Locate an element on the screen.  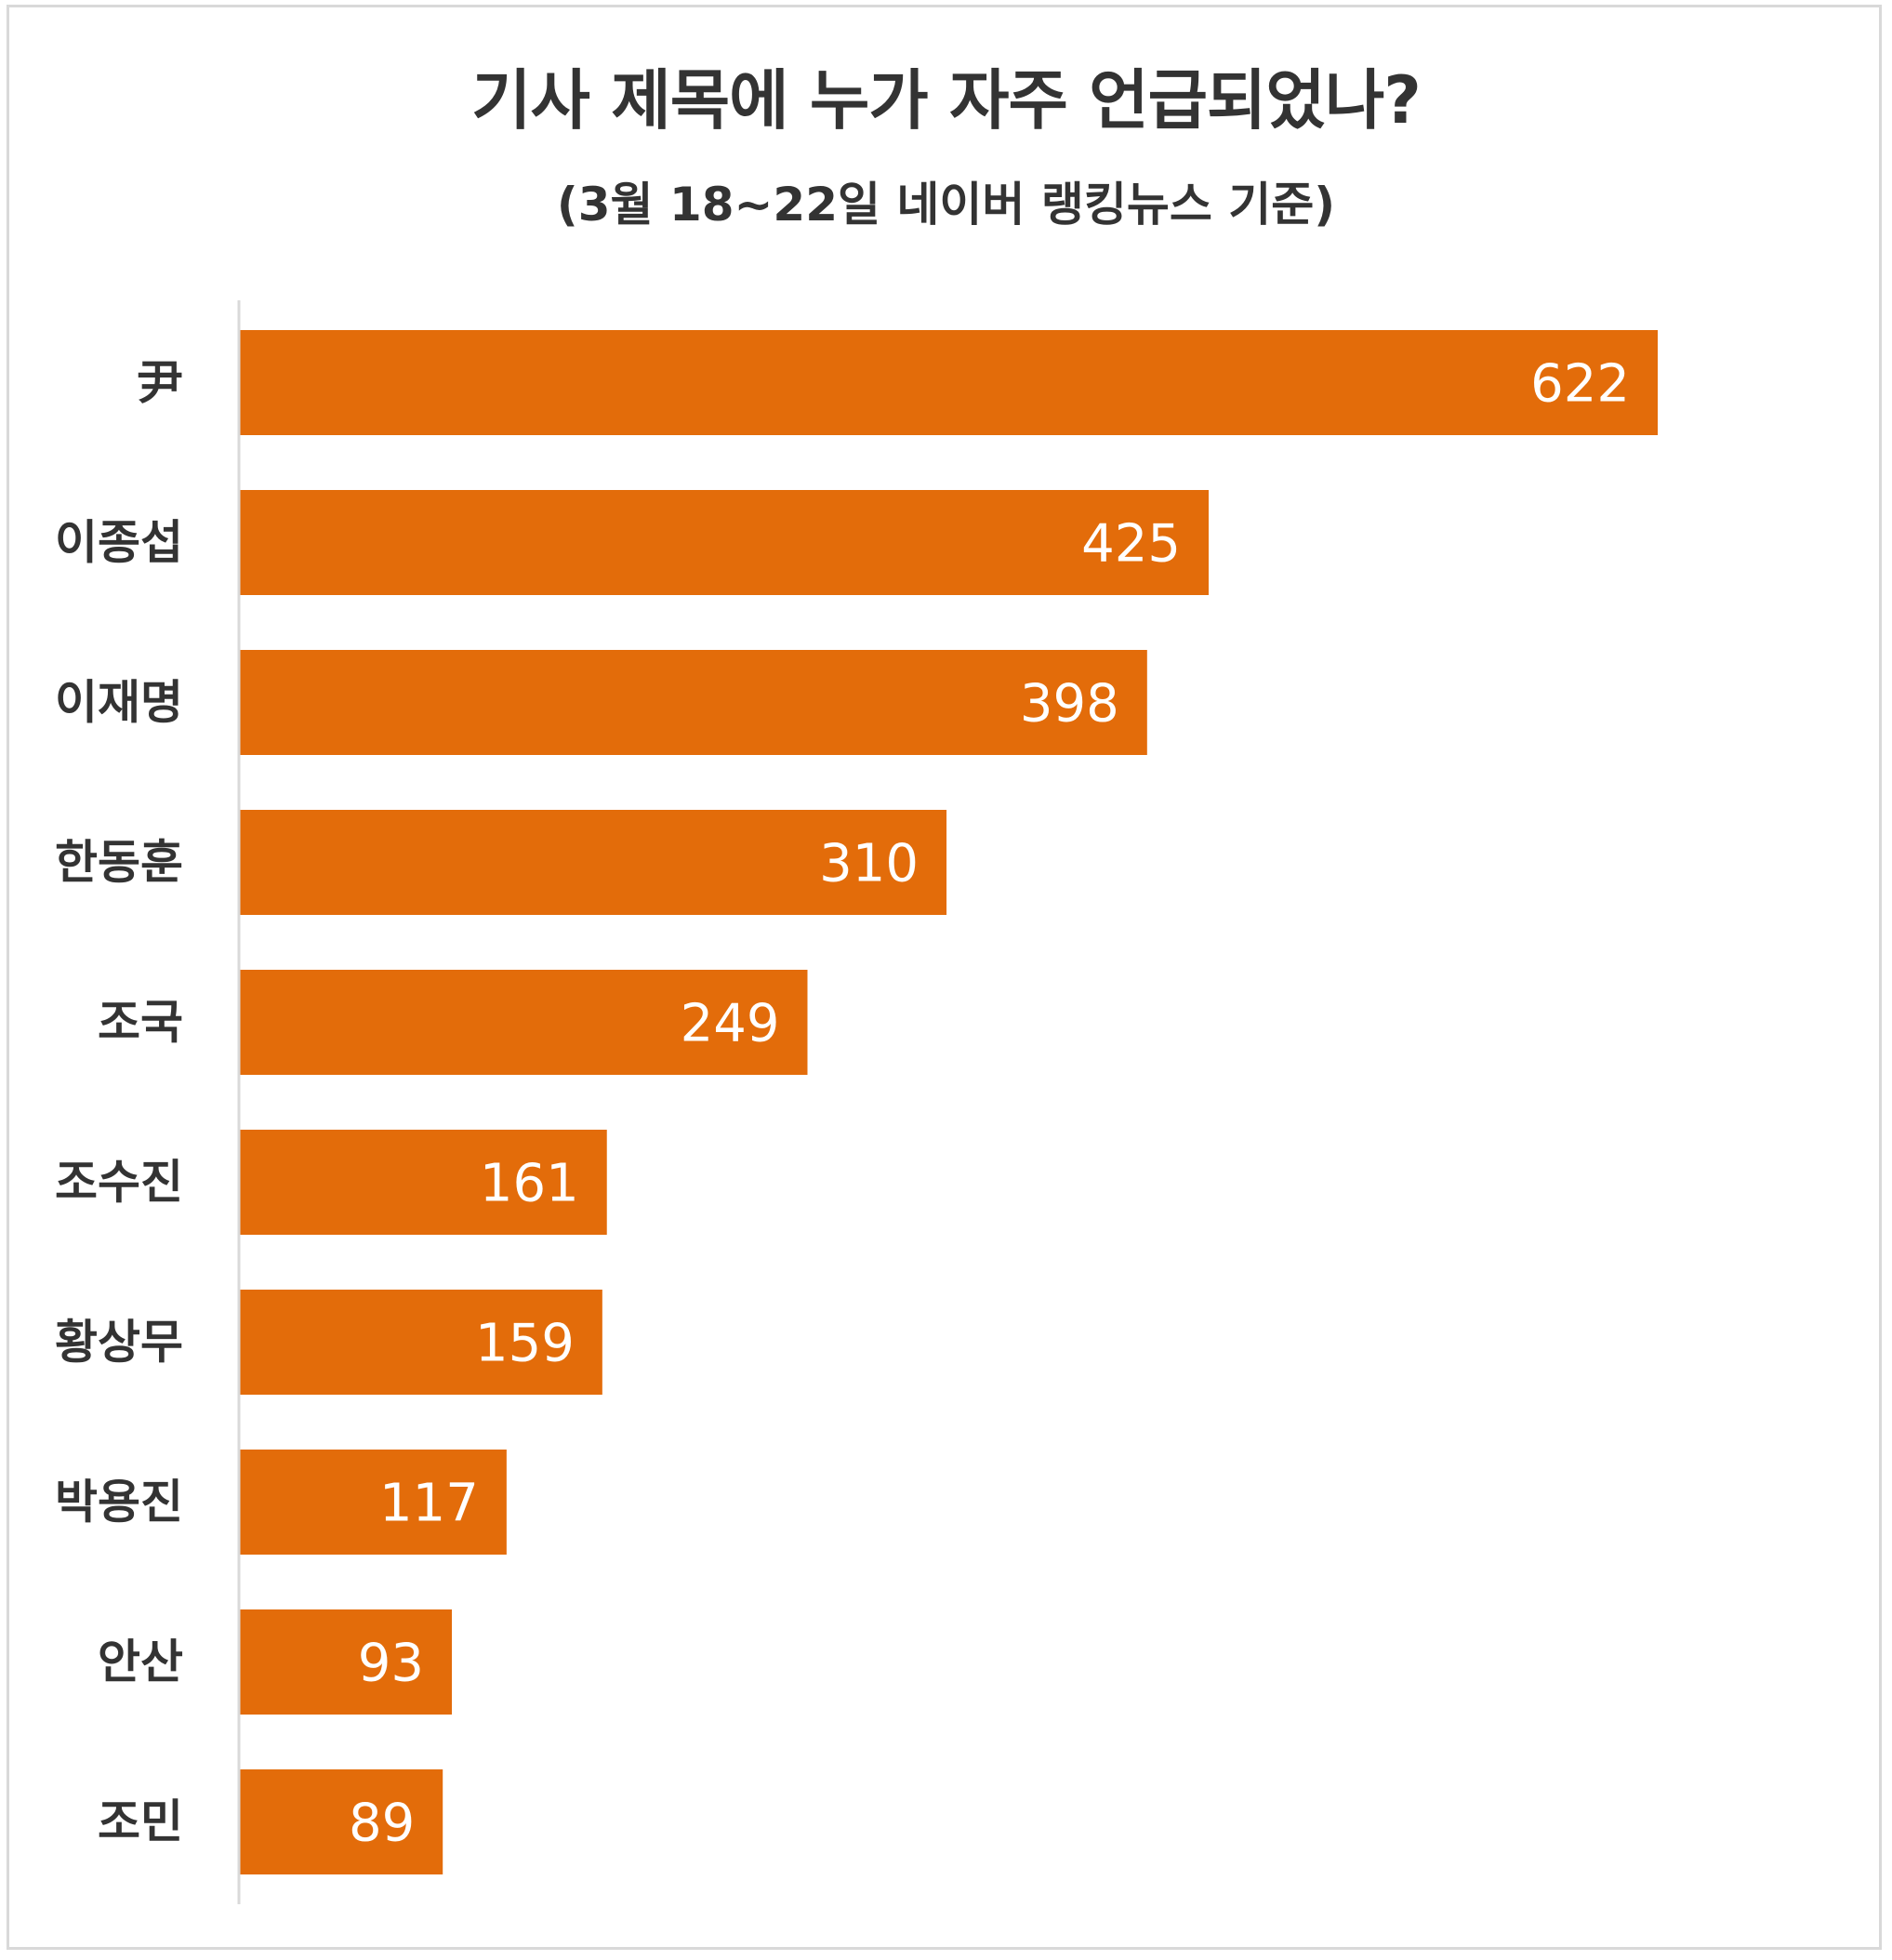
value-label-8: 93 is located at coordinates (391, 1664).